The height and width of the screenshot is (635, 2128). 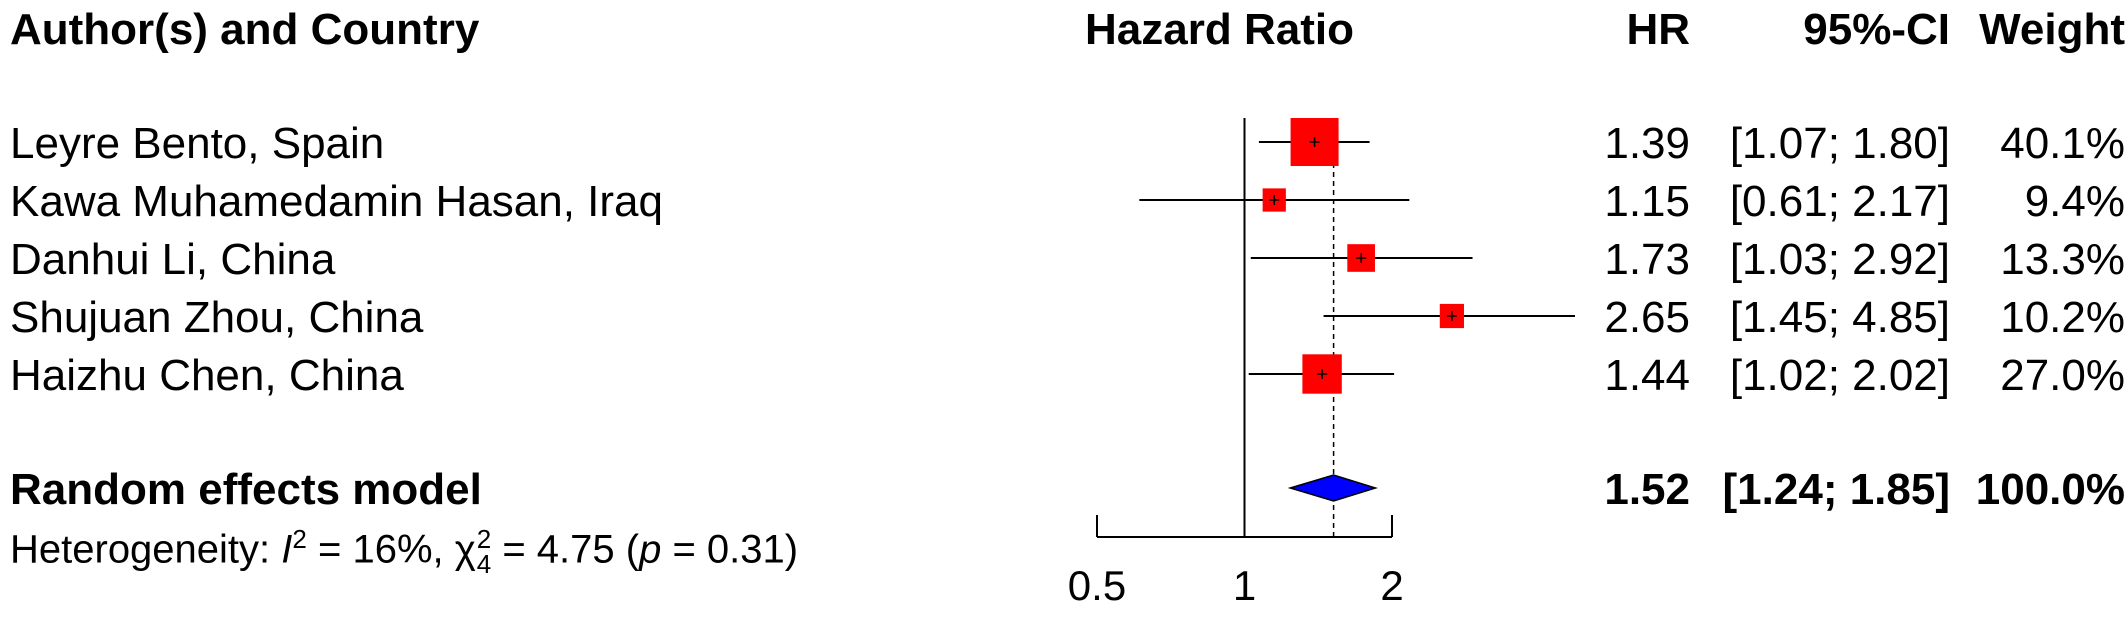 What do you see at coordinates (1839, 259) in the screenshot?
I see `study-ci-value: [1.03; 2.92]` at bounding box center [1839, 259].